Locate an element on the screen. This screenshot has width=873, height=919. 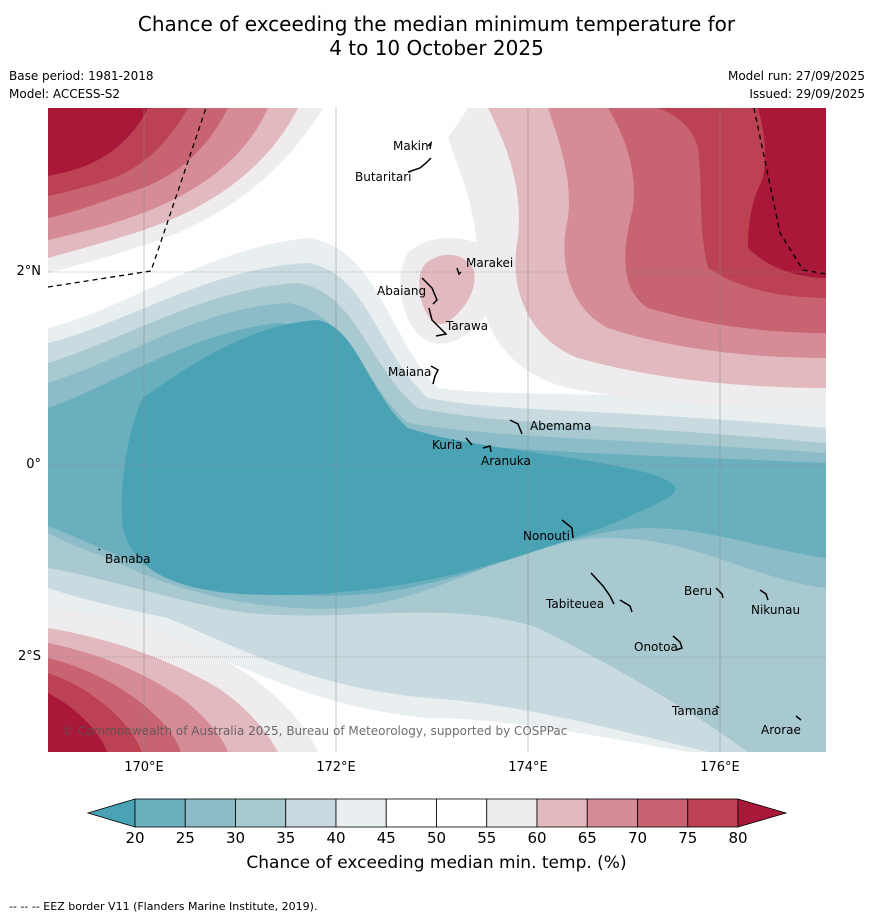
eez-border-east is located at coordinates (789, 191).